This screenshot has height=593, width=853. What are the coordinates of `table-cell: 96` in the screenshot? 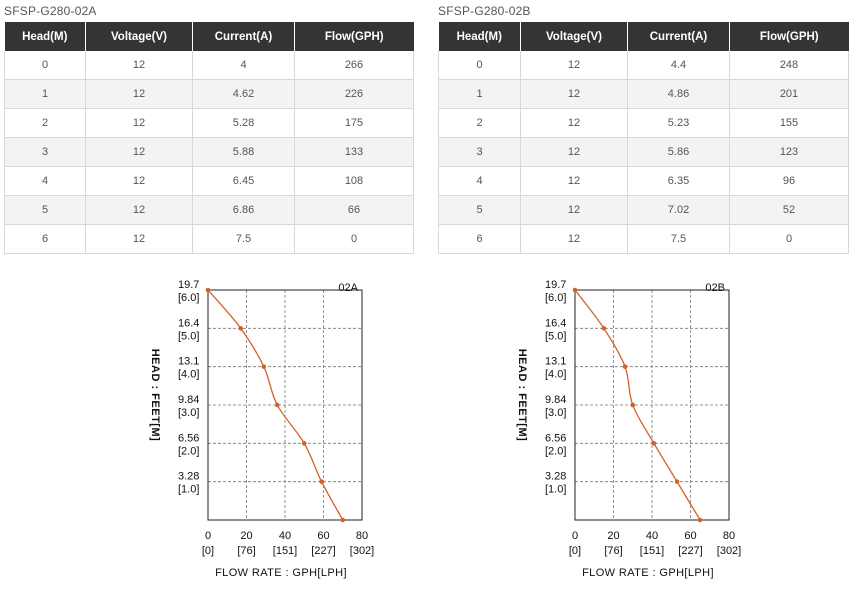 It's located at (789, 181).